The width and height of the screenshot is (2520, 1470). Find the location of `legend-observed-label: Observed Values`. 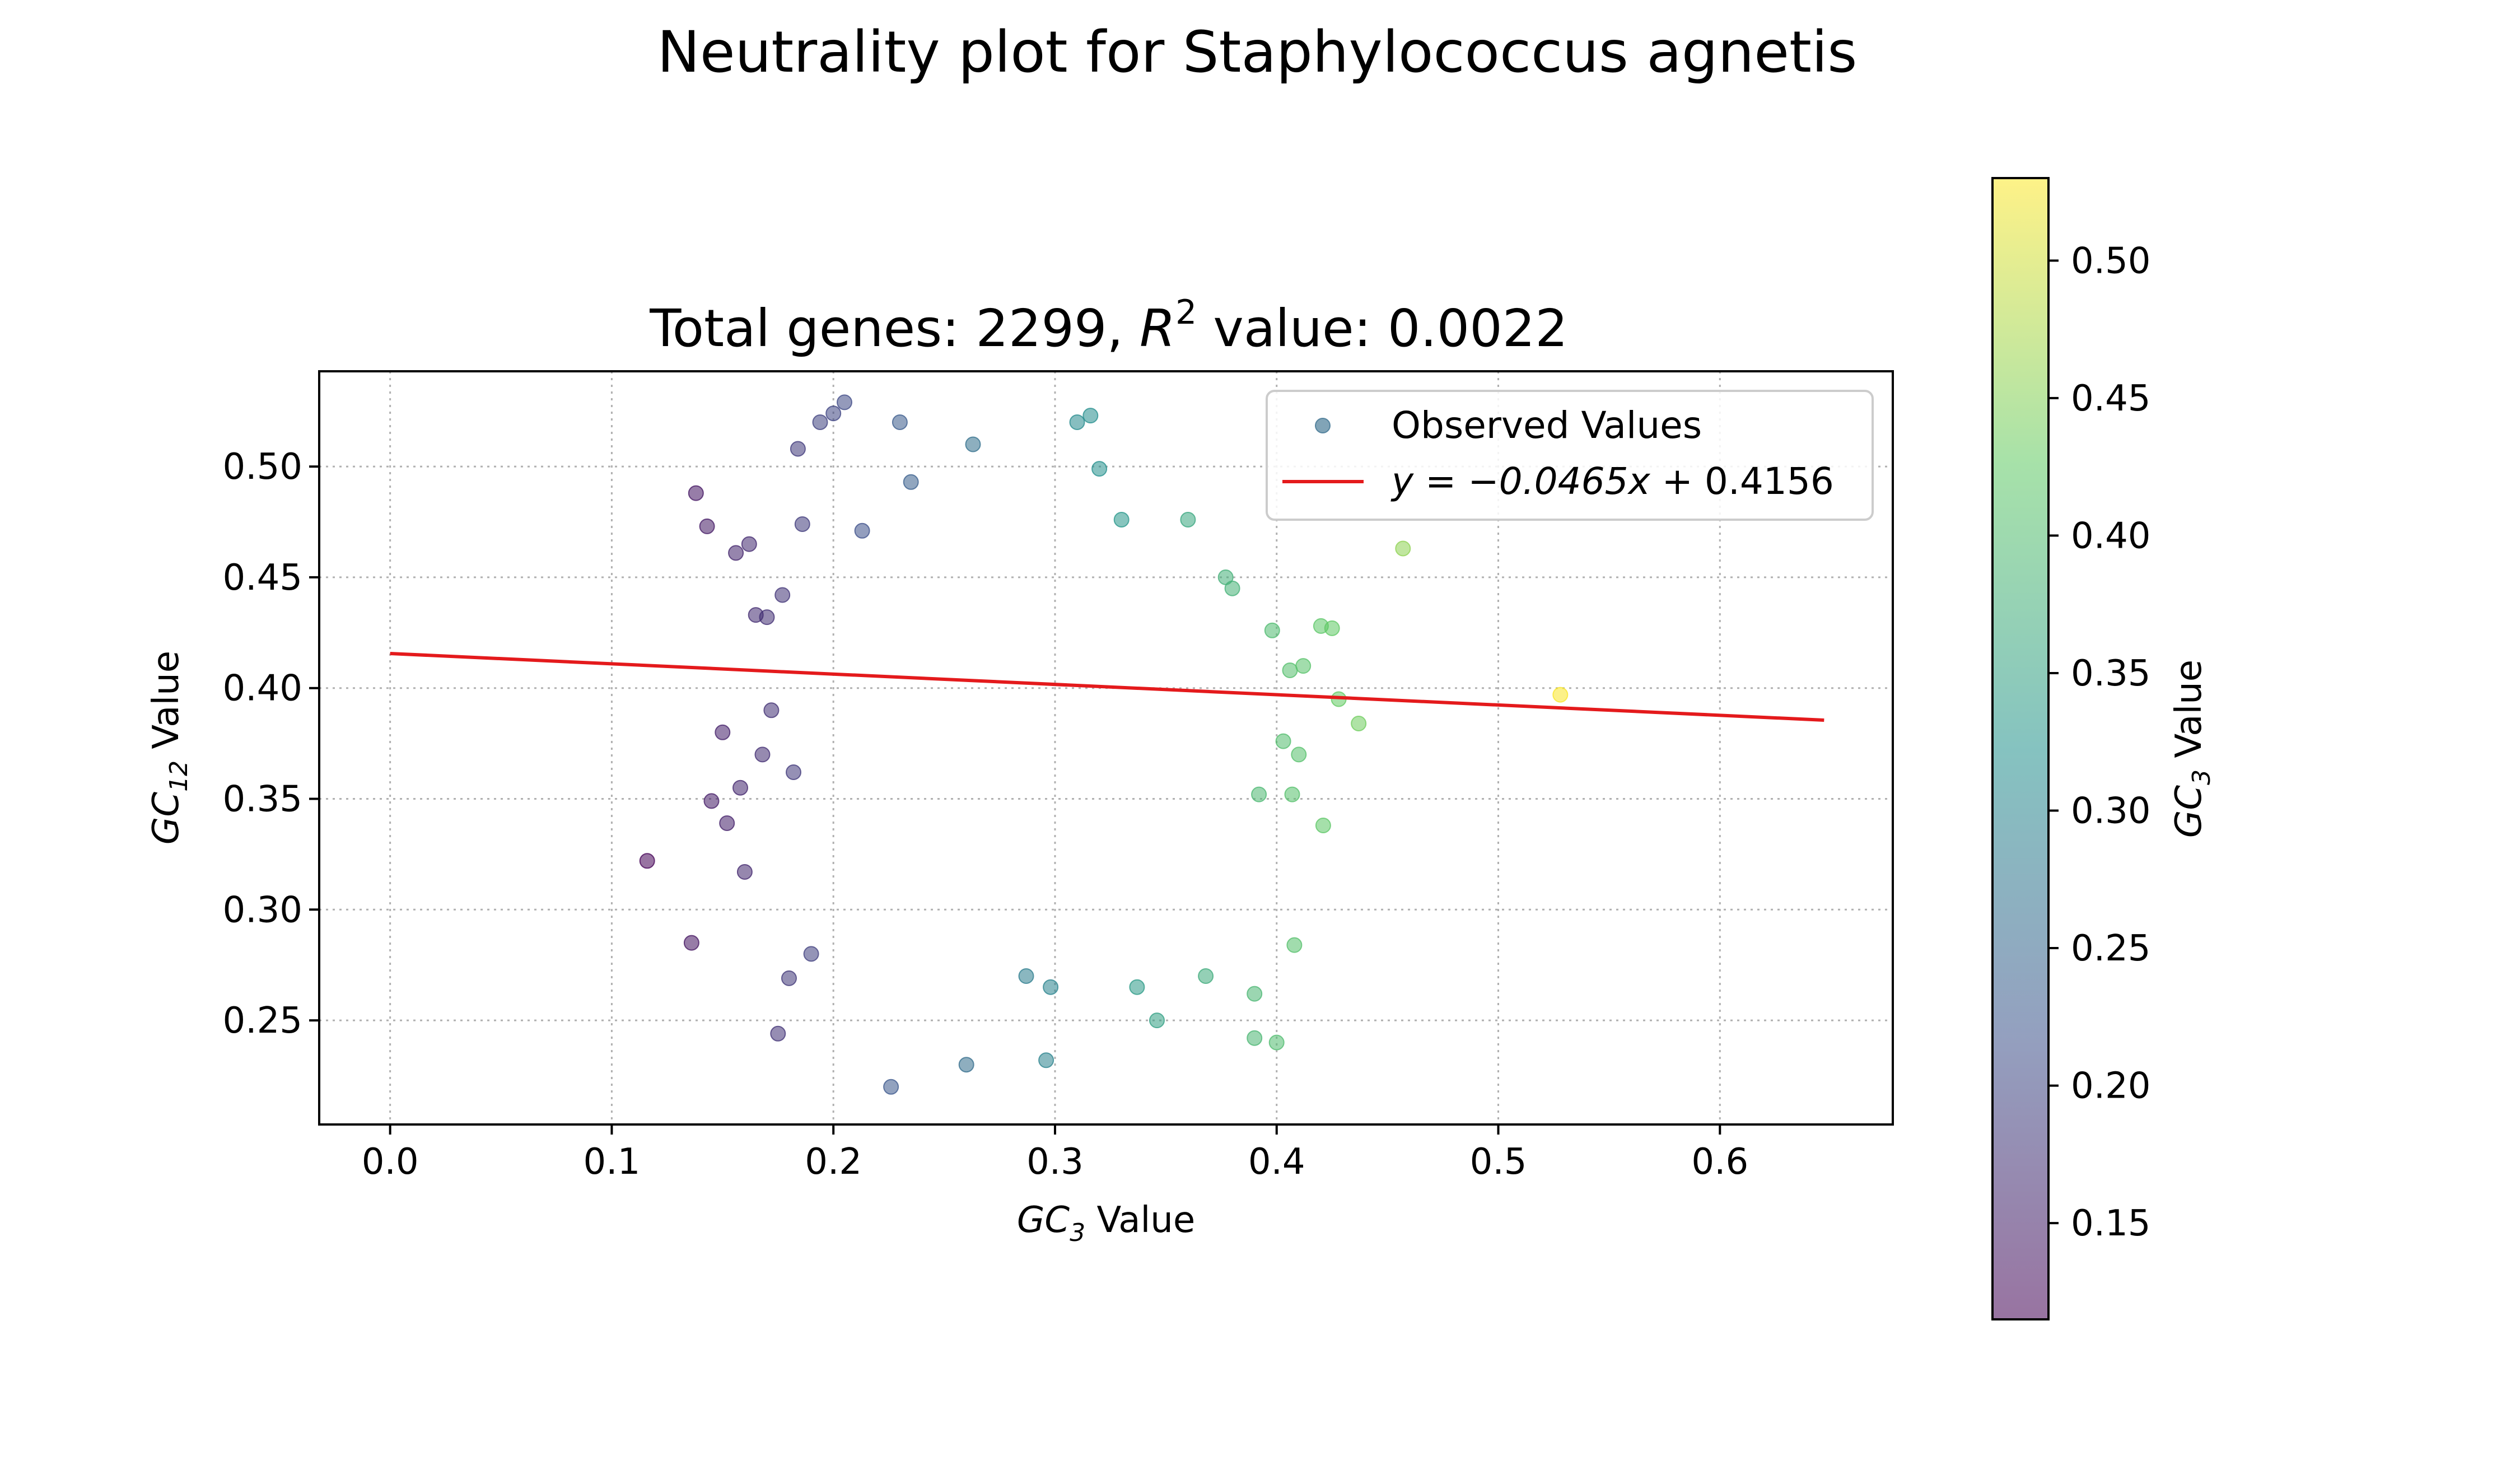

legend-observed-label: Observed Values is located at coordinates (1547, 426).